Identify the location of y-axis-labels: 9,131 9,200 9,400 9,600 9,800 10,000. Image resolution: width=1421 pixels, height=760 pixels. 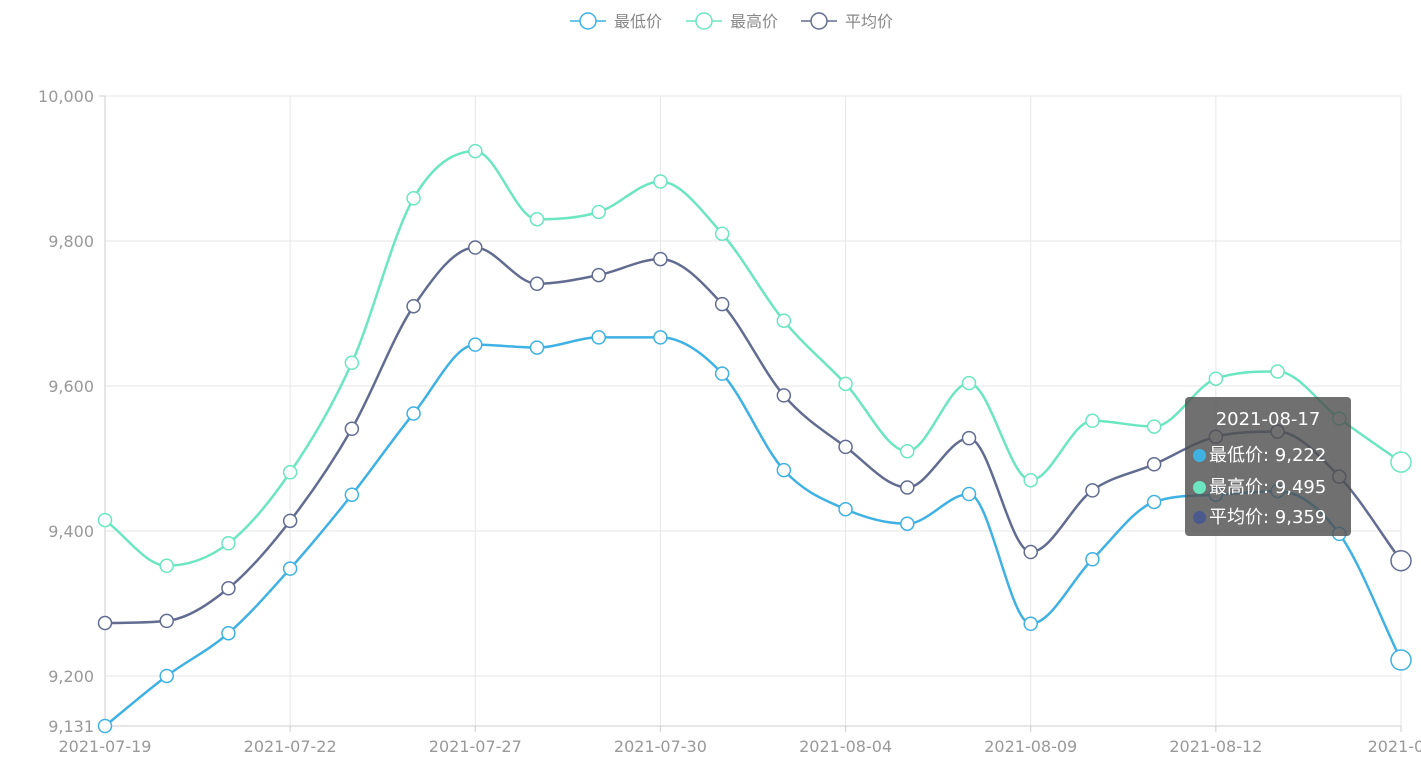
(66, 411).